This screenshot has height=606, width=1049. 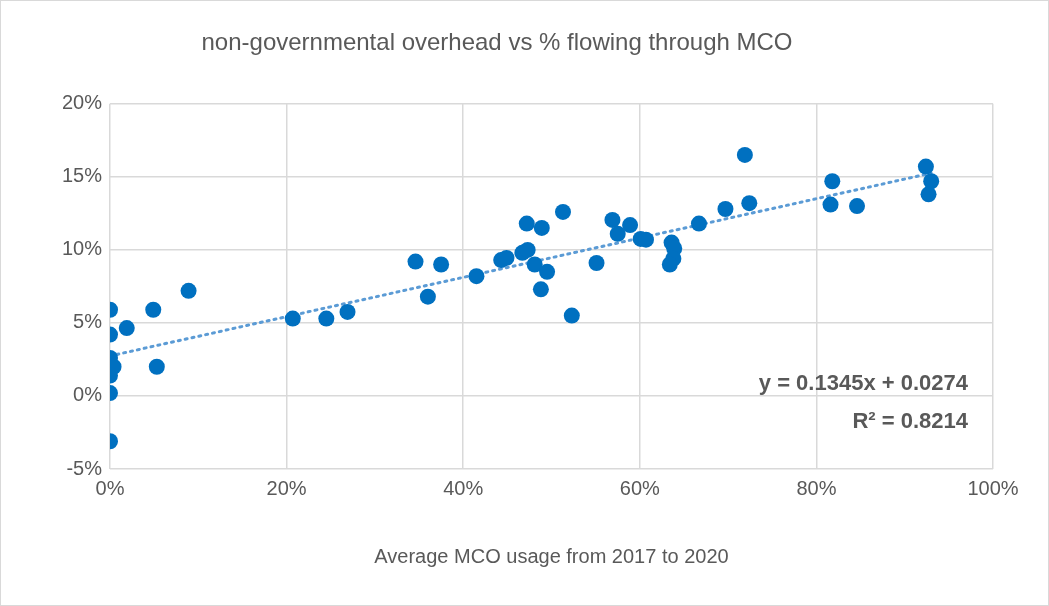 What do you see at coordinates (640, 487) in the screenshot?
I see `x-tick-label: 60%` at bounding box center [640, 487].